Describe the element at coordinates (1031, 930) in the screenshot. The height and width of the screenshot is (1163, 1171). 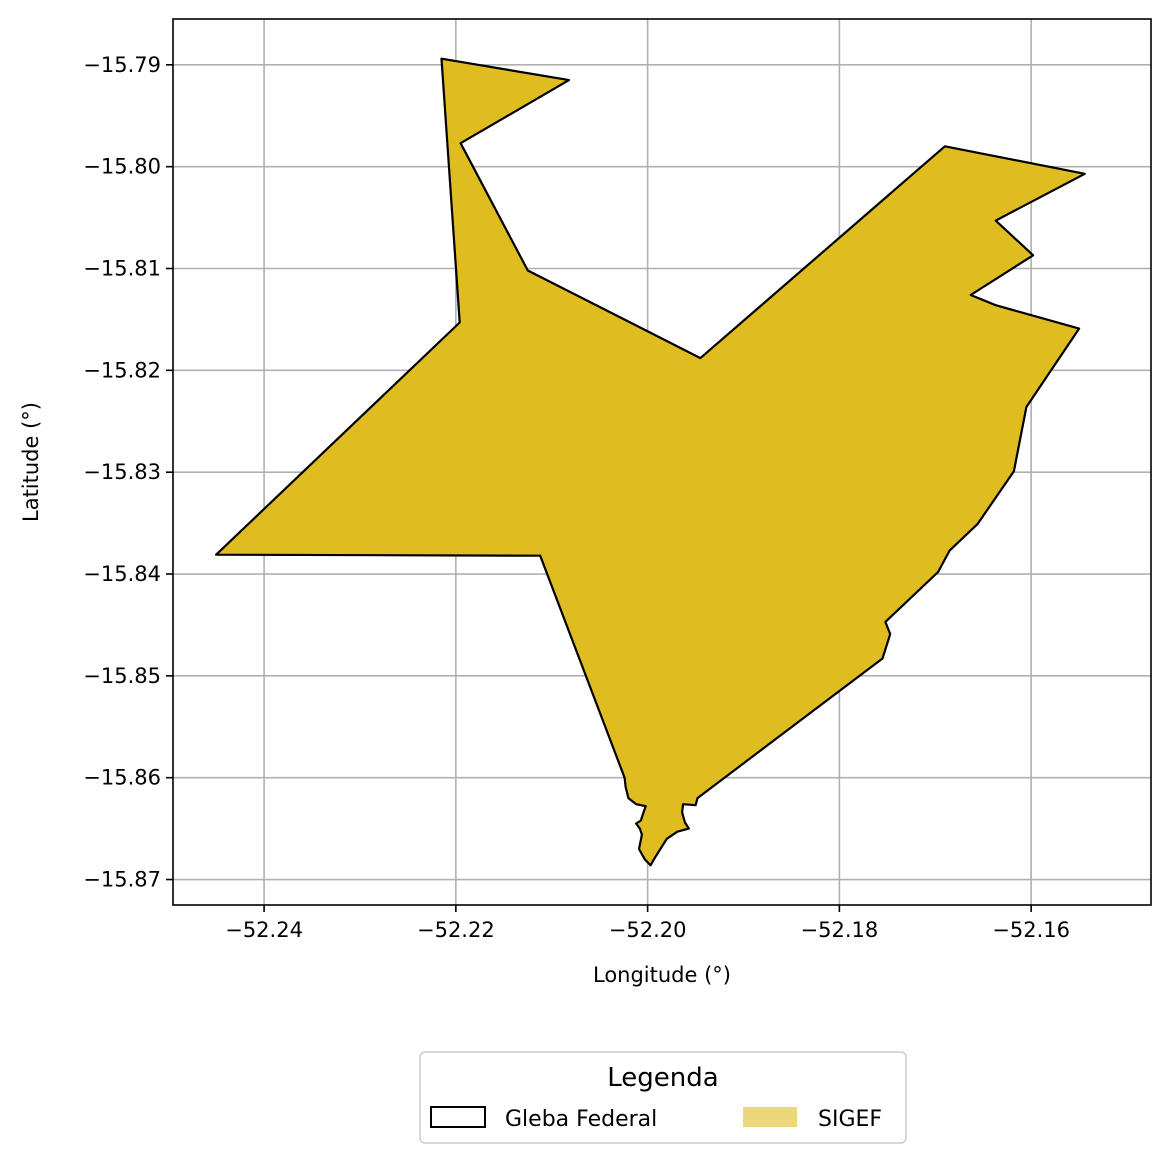
I see `x-tick-label: −52.16` at that location.